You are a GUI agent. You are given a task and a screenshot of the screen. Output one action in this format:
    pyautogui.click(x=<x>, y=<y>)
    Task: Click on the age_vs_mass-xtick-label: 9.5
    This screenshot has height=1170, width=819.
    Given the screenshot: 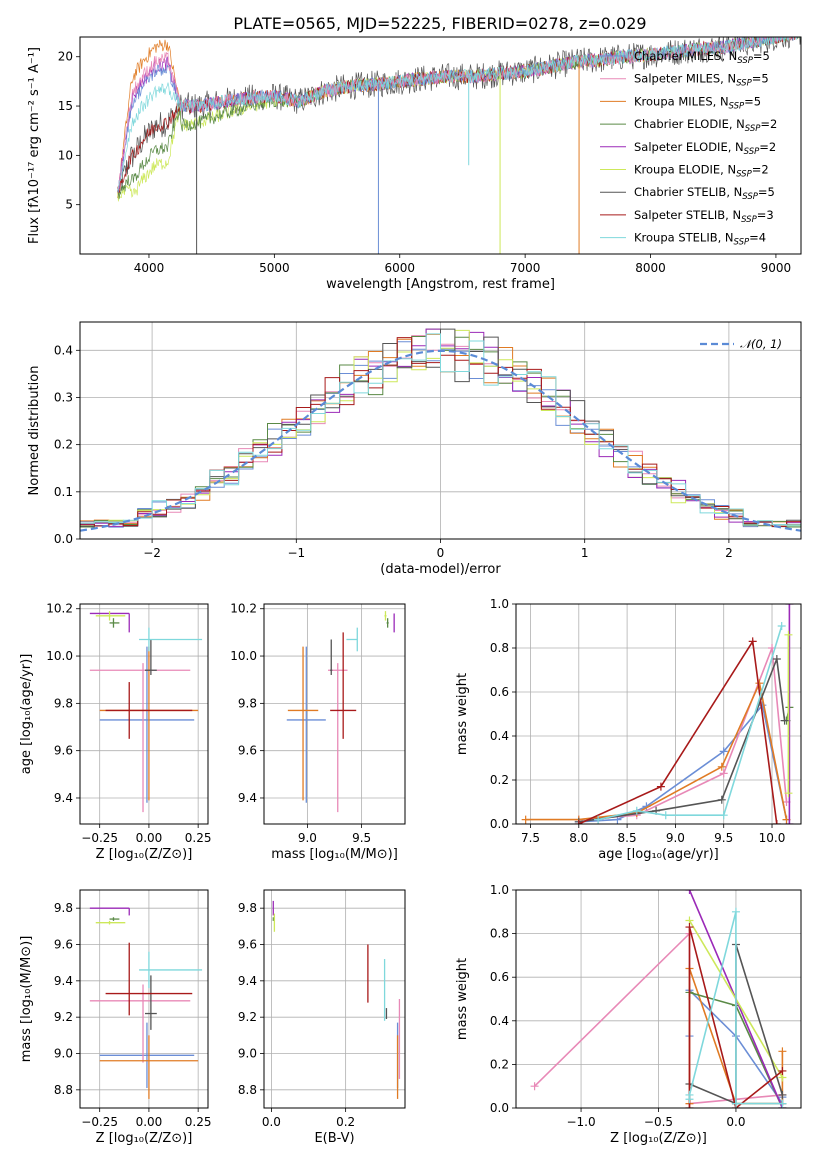 What is the action you would take?
    pyautogui.click(x=361, y=838)
    